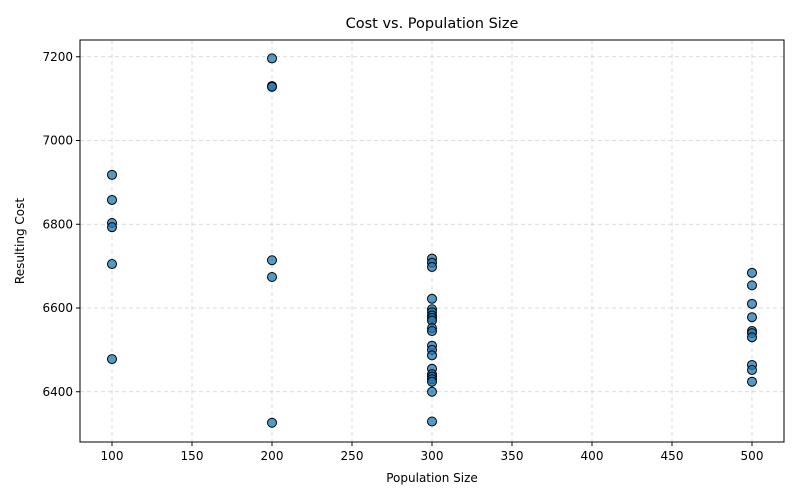  I want to click on x-tick-label: 200, so click(272, 456).